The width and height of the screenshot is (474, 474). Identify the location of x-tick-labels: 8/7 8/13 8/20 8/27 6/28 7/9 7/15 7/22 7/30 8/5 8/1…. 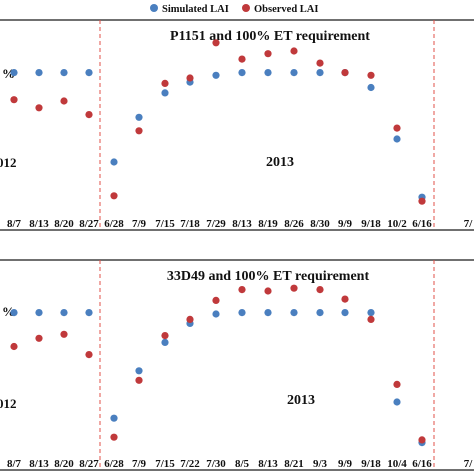
(240, 464).